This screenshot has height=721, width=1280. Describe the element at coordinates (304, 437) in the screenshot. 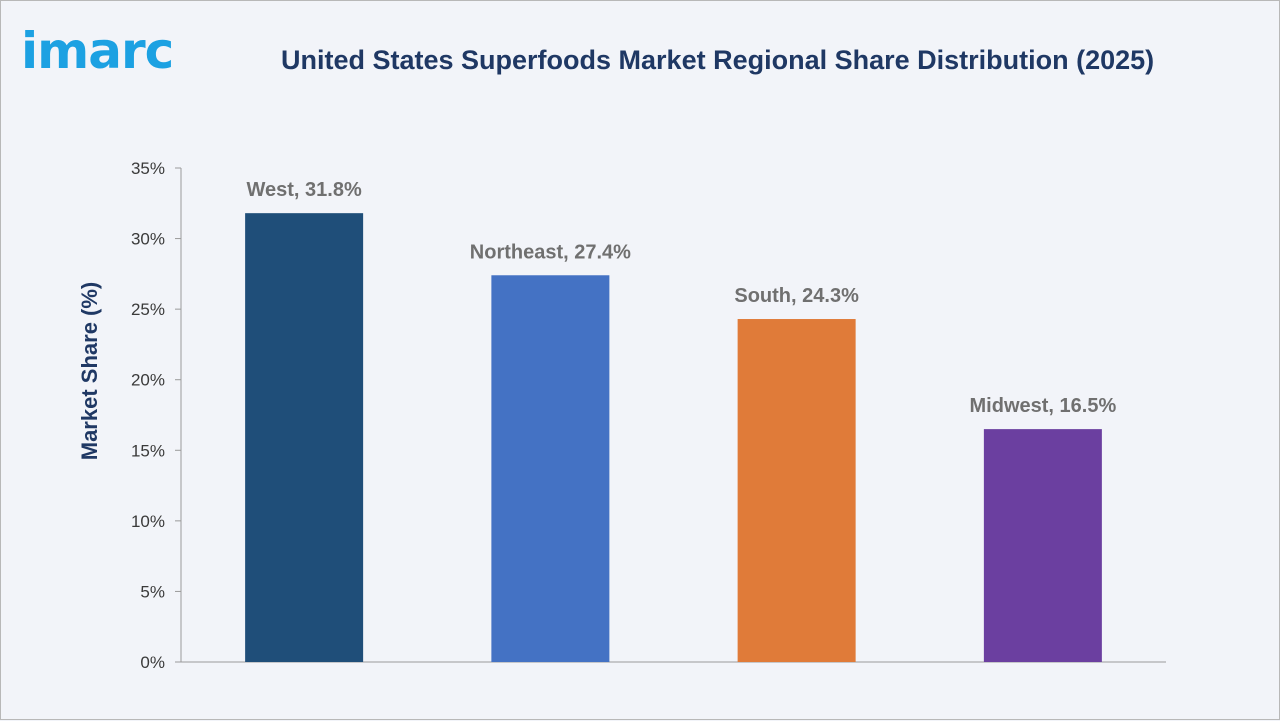

I see `bar-west` at that location.